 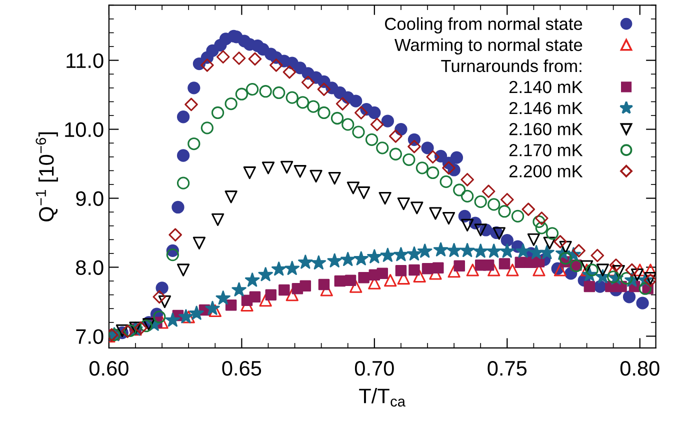 I want to click on y-tick-label: 11.0, so click(x=85, y=60).